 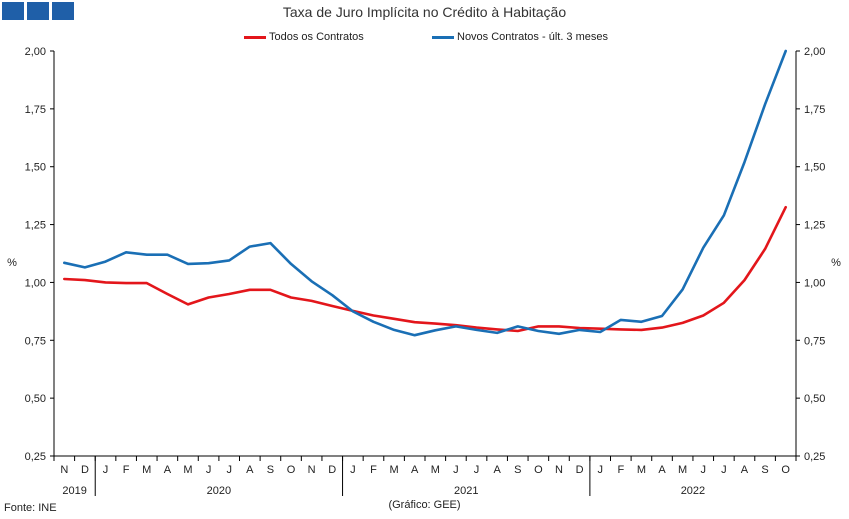 What do you see at coordinates (814, 110) in the screenshot?
I see `y-tick-label-right: 1,75` at bounding box center [814, 110].